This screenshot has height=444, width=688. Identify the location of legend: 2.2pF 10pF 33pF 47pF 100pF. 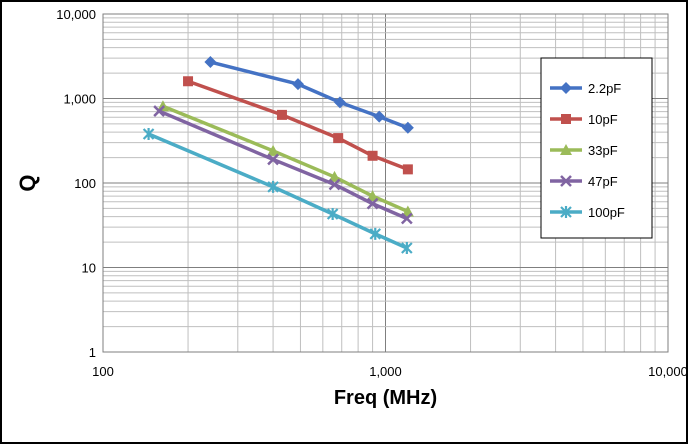
(596, 148).